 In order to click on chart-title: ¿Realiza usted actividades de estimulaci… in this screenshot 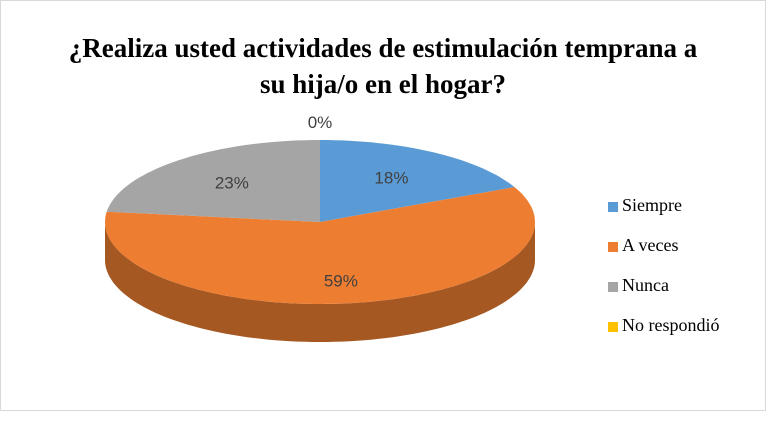, I will do `click(383, 66)`.